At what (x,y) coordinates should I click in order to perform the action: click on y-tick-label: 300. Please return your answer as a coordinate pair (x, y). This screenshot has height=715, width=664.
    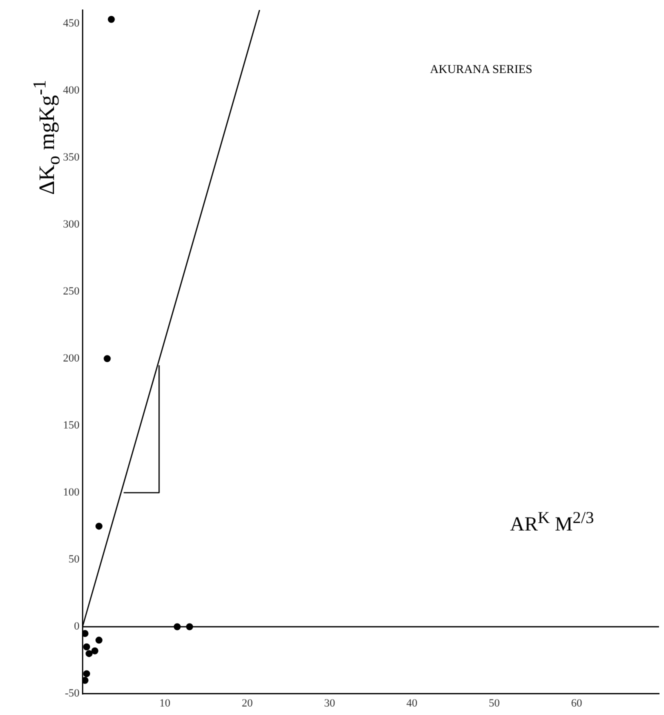
    Looking at the image, I should click on (71, 224).